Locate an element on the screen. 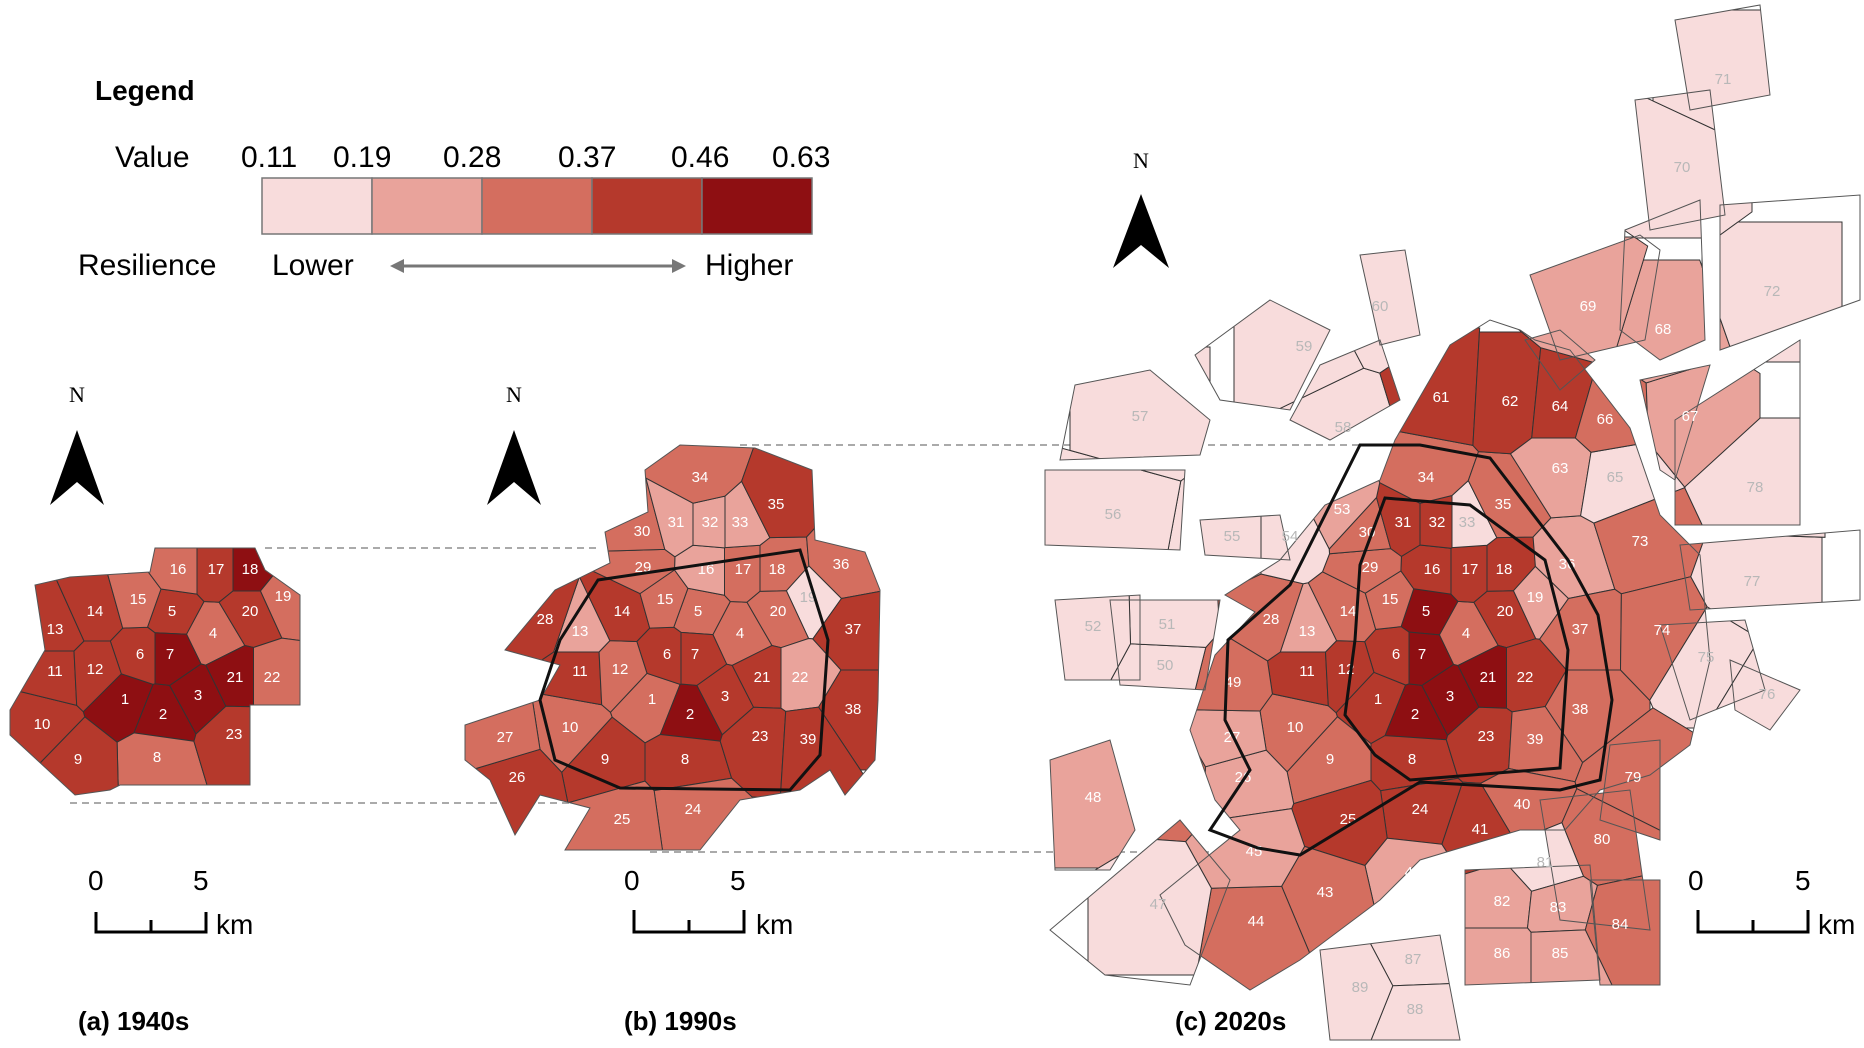 The height and width of the screenshot is (1048, 1864). legend-break-4: 0.46 is located at coordinates (700, 157).